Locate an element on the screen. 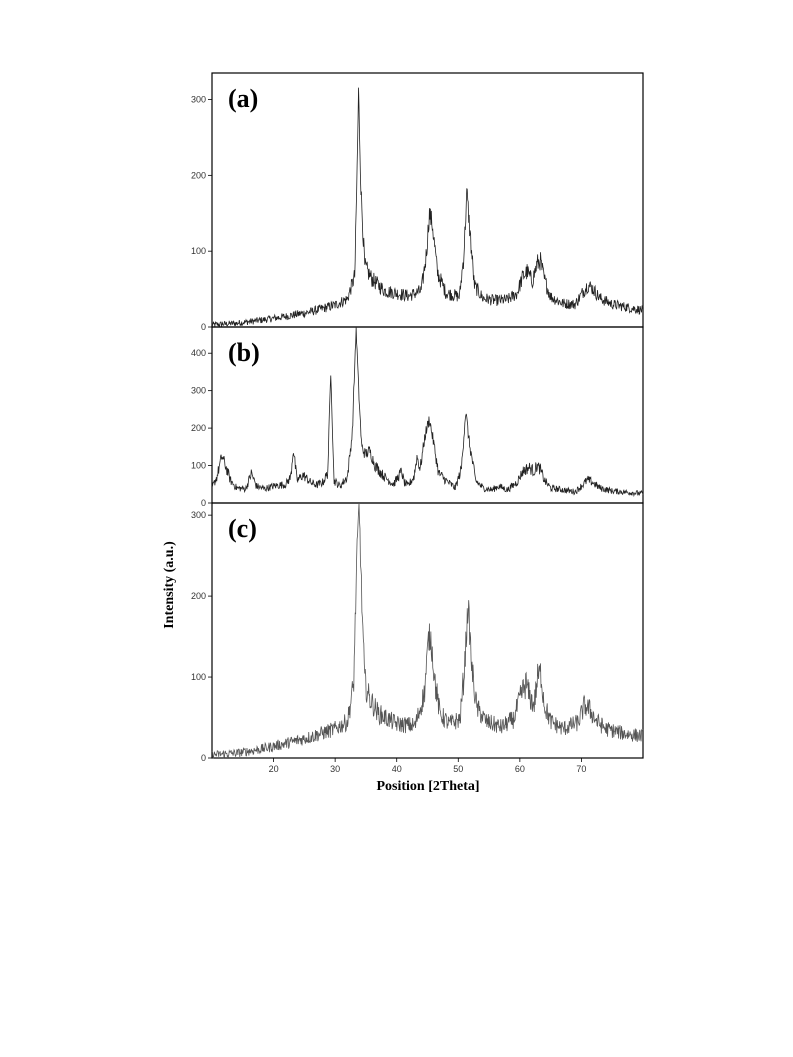 The width and height of the screenshot is (793, 1057). panel-label: (c) is located at coordinates (242, 528).